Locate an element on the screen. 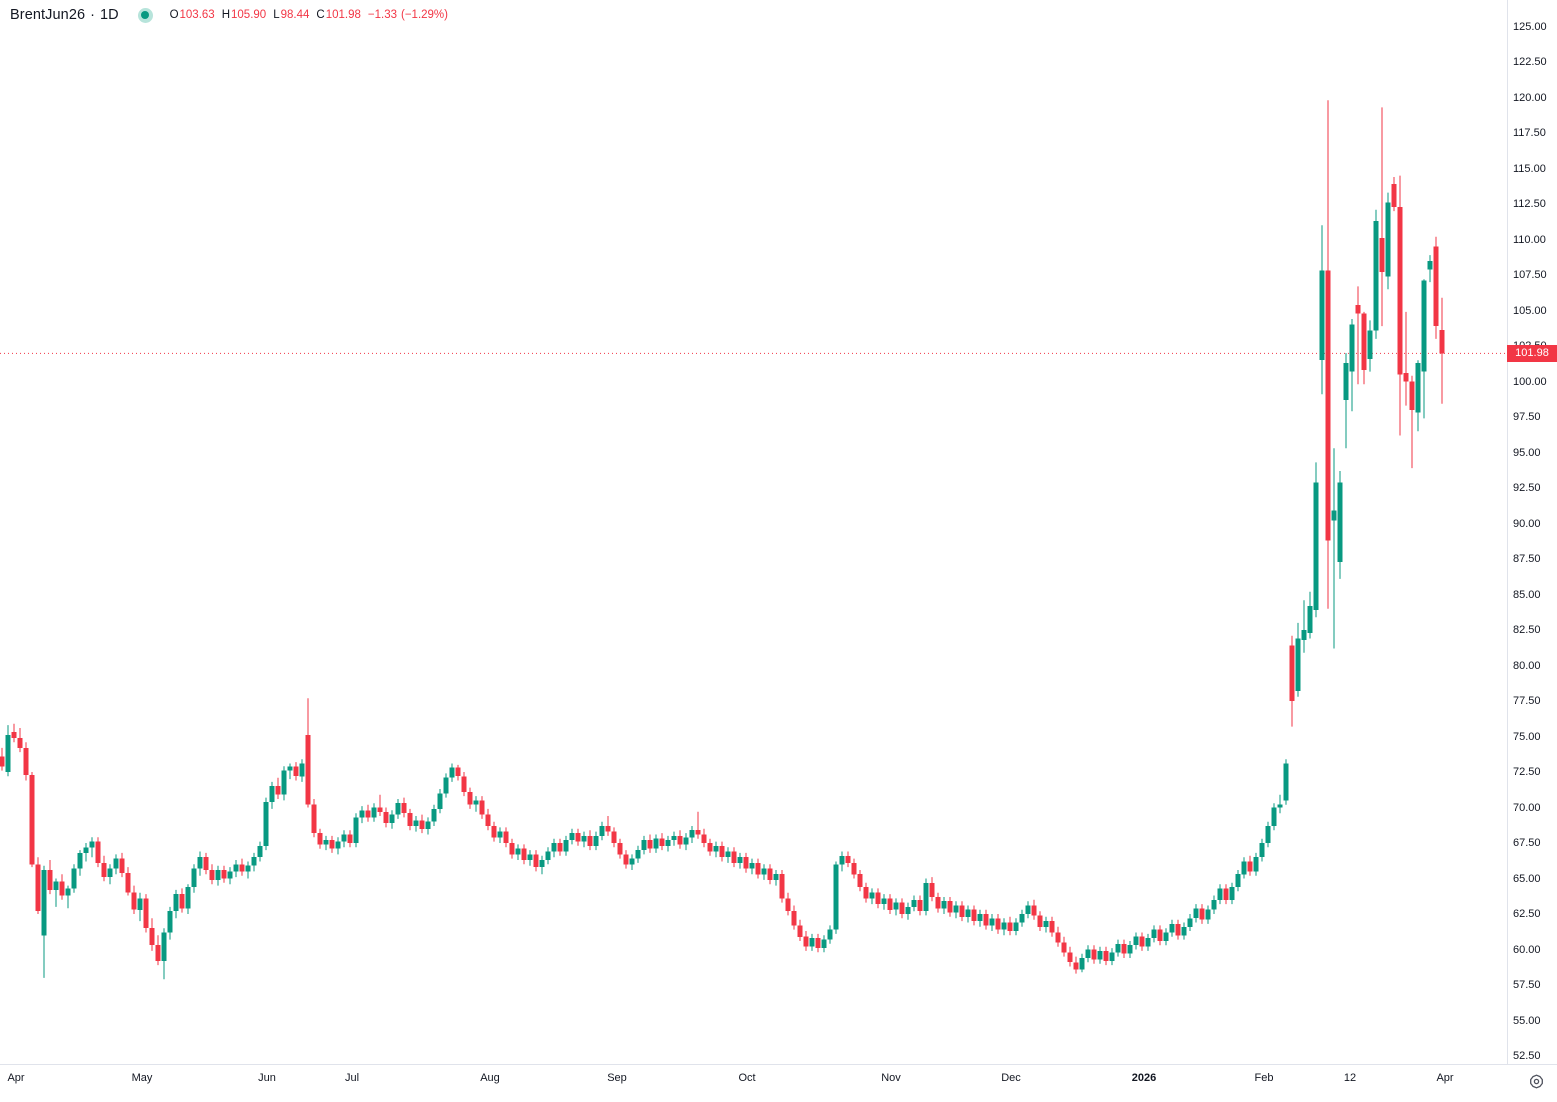 This screenshot has height=1102, width=1557. time-axis: Apr May Jun Jul Aug Sep Oct Nov Dec 2026 Feb 12 Apr is located at coordinates (753, 1083).